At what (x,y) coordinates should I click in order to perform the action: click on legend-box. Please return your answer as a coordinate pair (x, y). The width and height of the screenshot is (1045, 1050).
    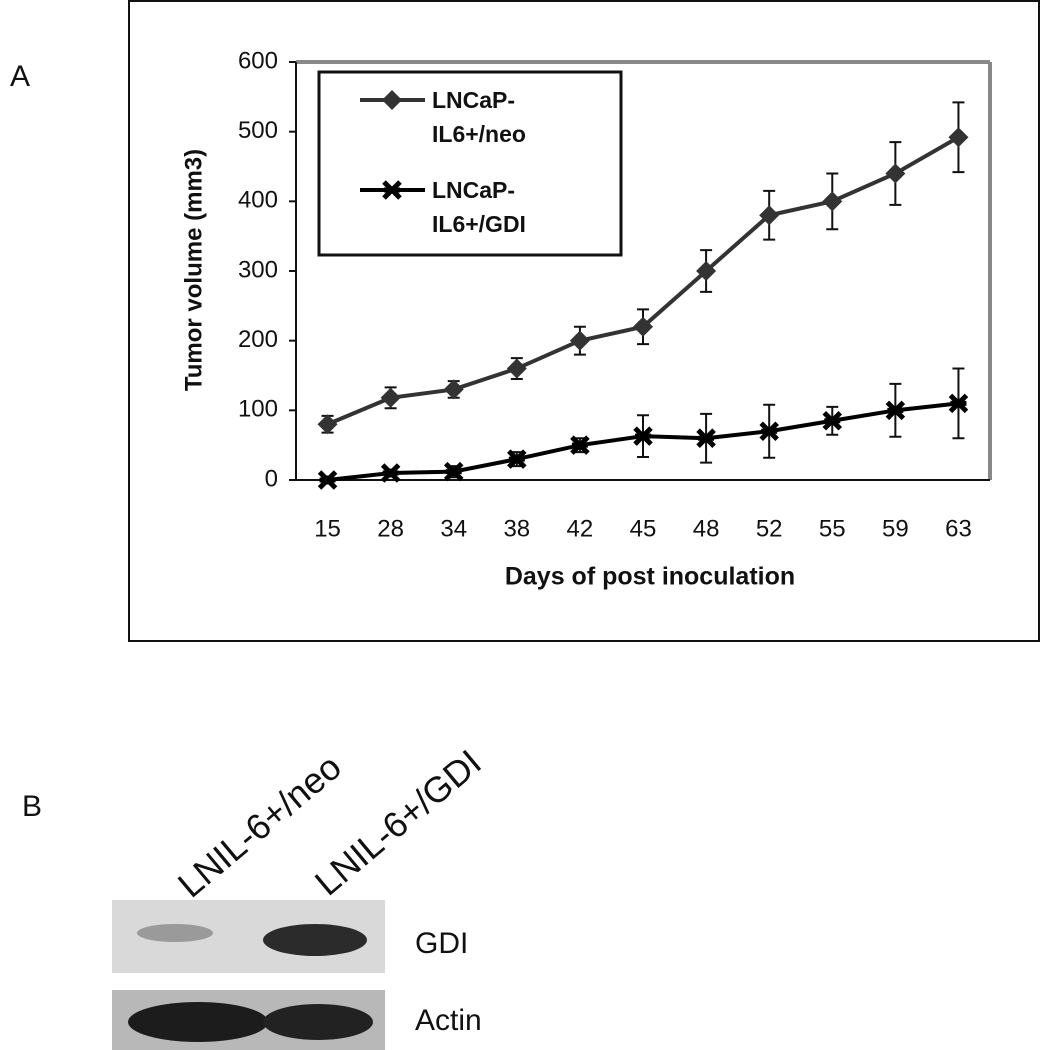
    Looking at the image, I should click on (470, 163).